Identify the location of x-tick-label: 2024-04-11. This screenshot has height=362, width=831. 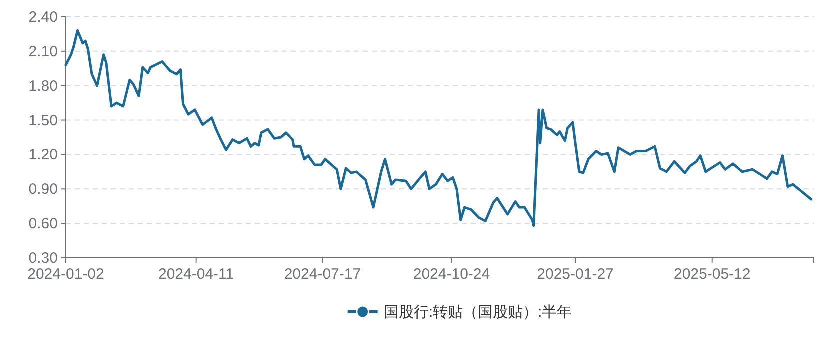
(196, 274).